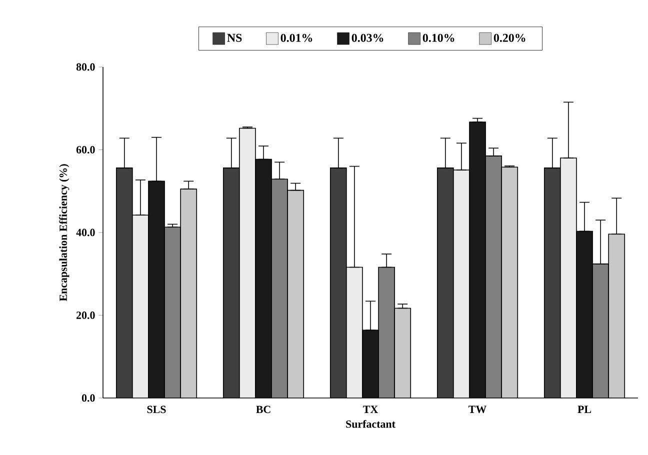  What do you see at coordinates (510, 38) in the screenshot?
I see `legend-label: 0.20%` at bounding box center [510, 38].